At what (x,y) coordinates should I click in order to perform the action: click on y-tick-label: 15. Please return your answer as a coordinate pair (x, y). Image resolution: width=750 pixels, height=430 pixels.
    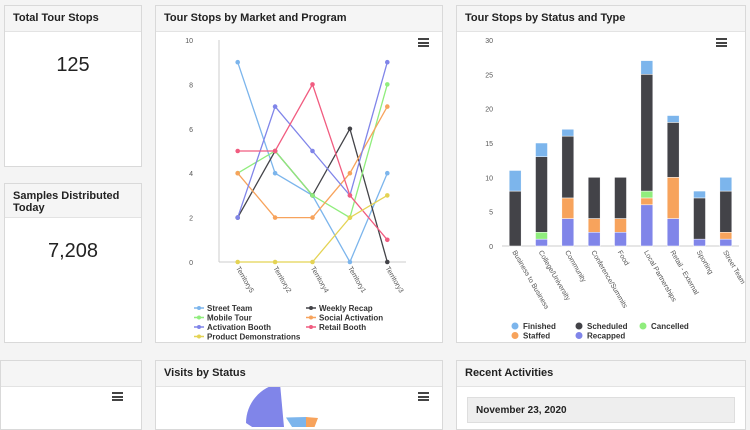
    Looking at the image, I should click on (489, 144).